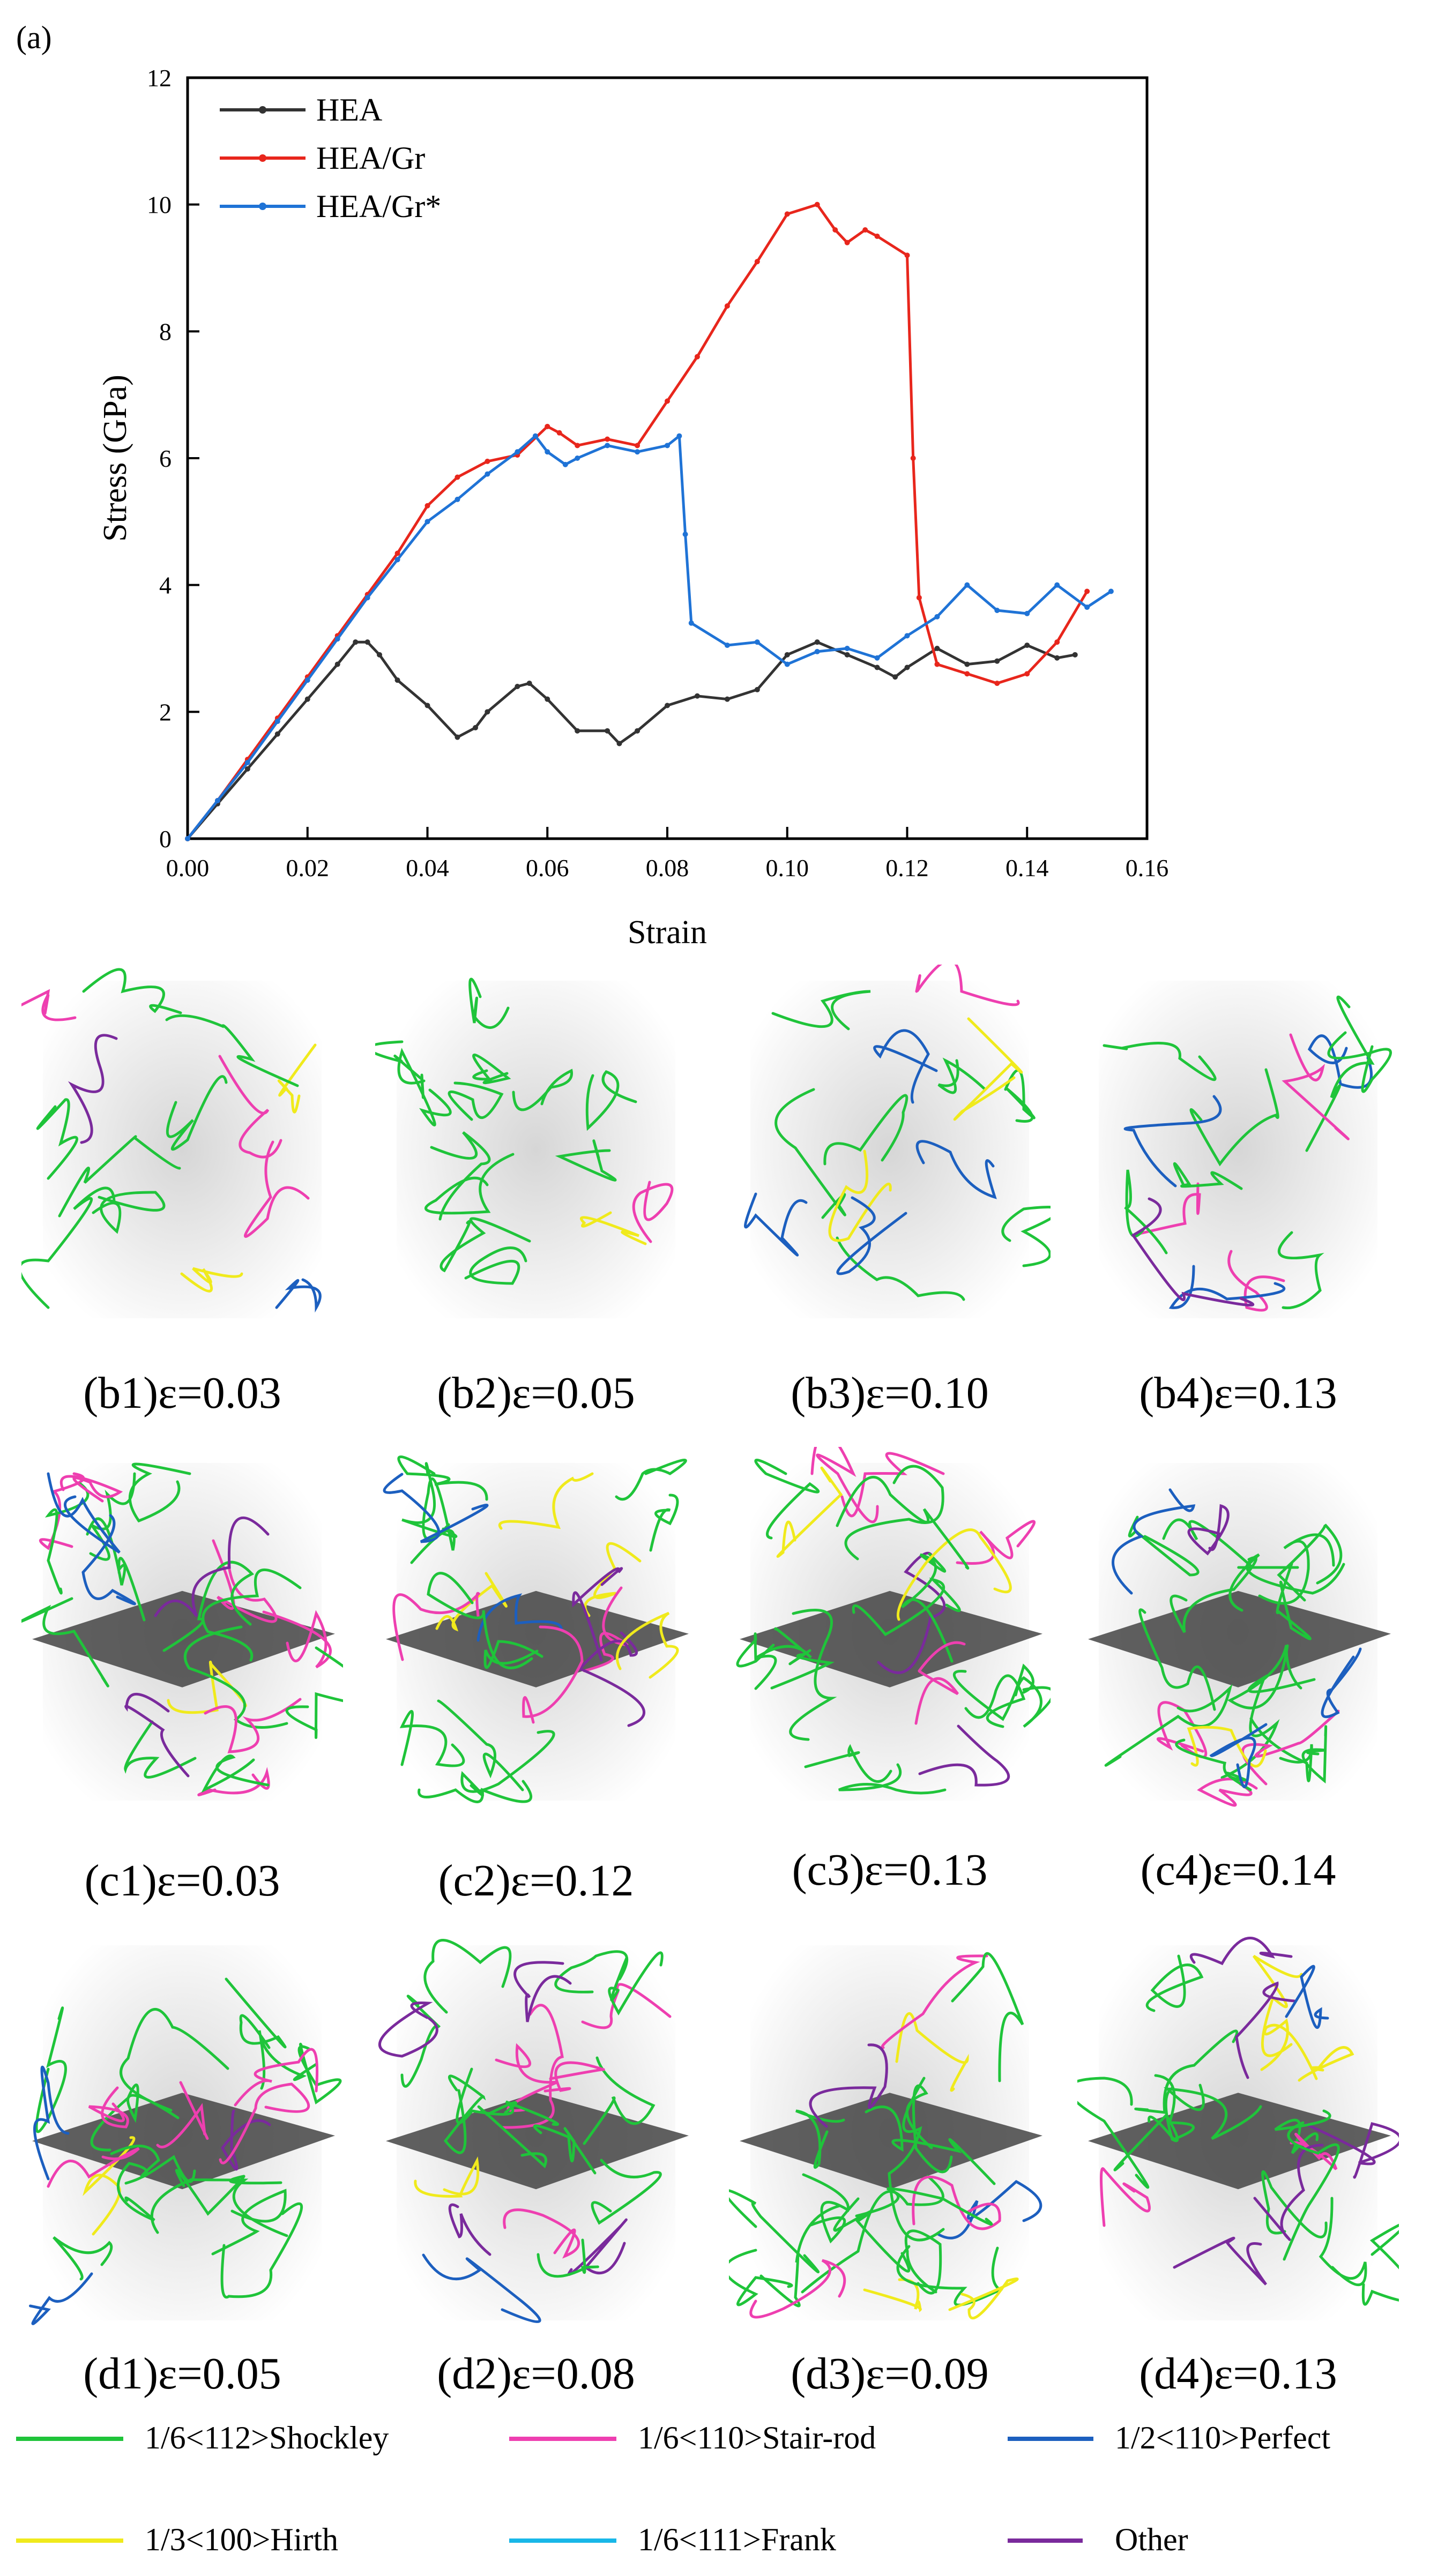 The width and height of the screenshot is (1430, 2576). What do you see at coordinates (428, 868) in the screenshot?
I see `x-tick-label: 0.04` at bounding box center [428, 868].